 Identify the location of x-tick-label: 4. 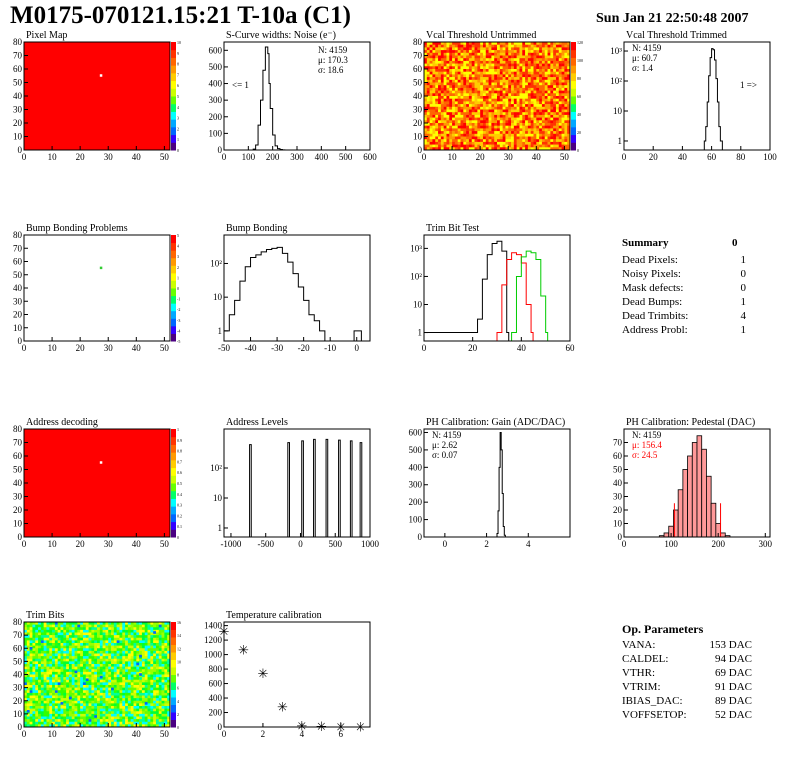
(528, 544).